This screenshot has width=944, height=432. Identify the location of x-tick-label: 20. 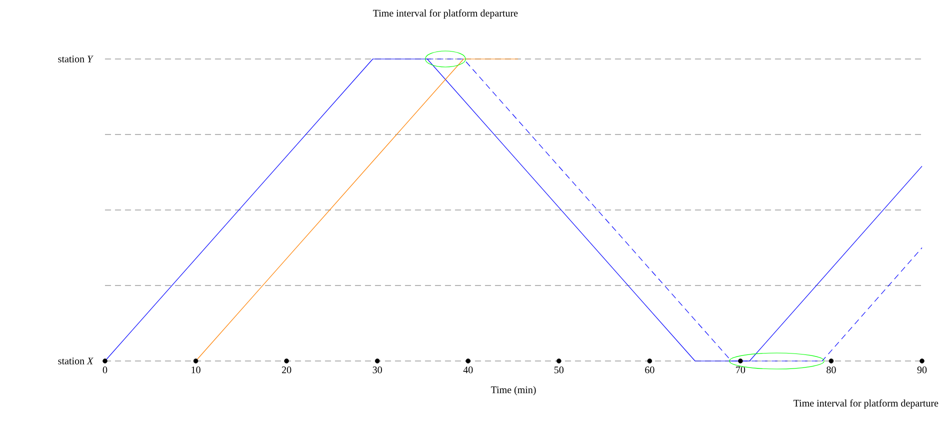
(287, 370).